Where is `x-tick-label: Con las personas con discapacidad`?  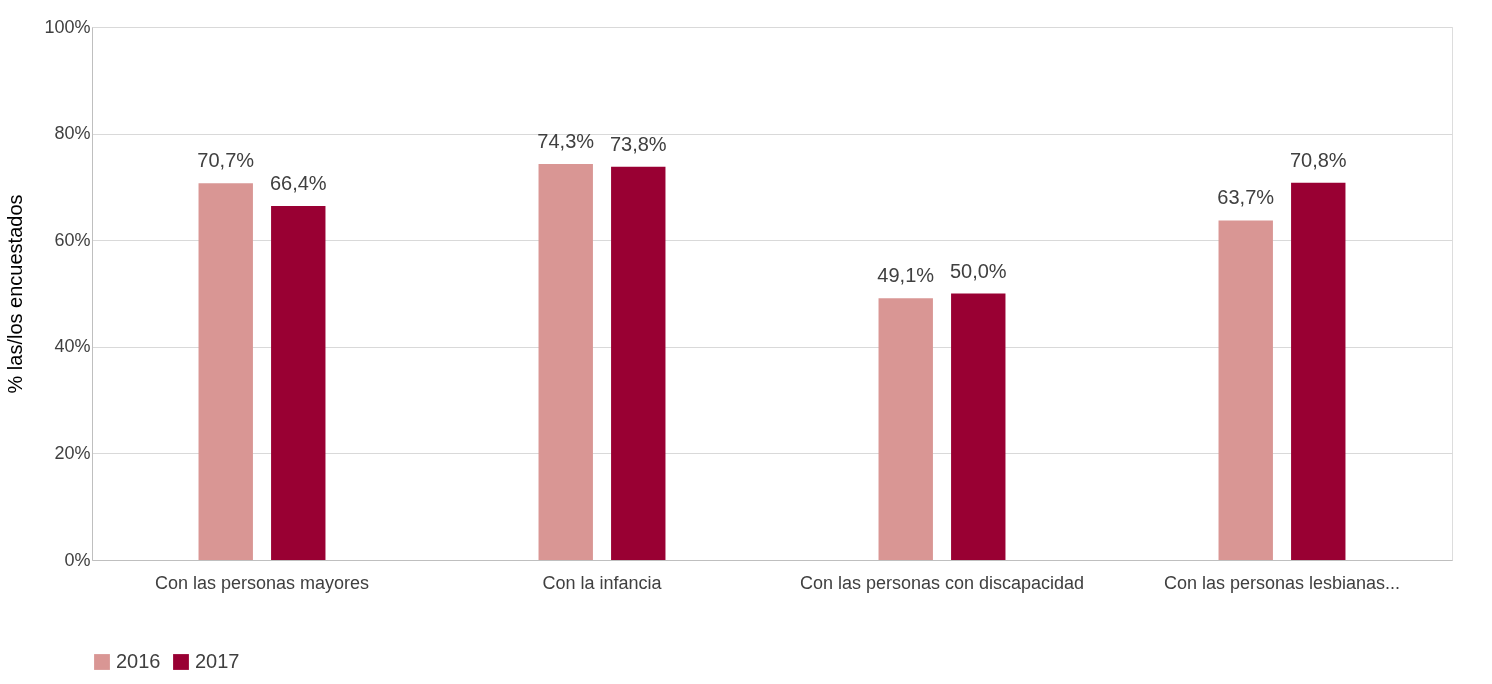 x-tick-label: Con las personas con discapacidad is located at coordinates (942, 582).